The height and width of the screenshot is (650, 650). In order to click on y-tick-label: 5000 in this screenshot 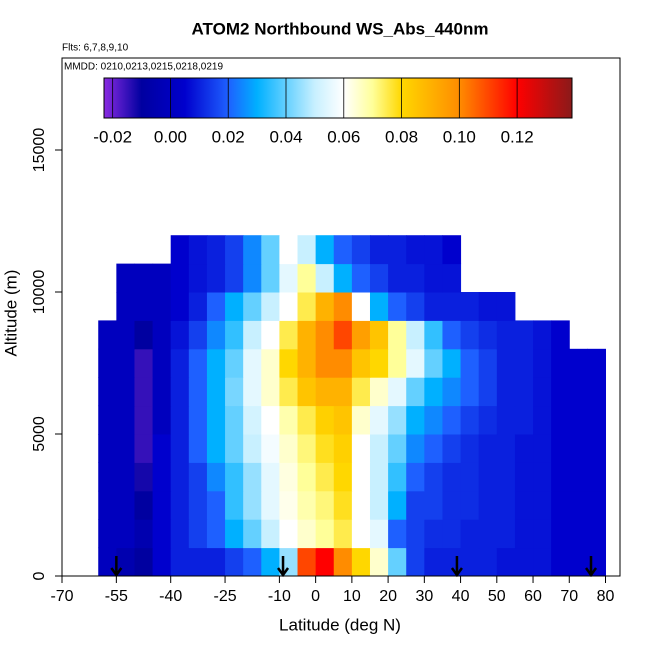, I will do `click(39, 434)`.